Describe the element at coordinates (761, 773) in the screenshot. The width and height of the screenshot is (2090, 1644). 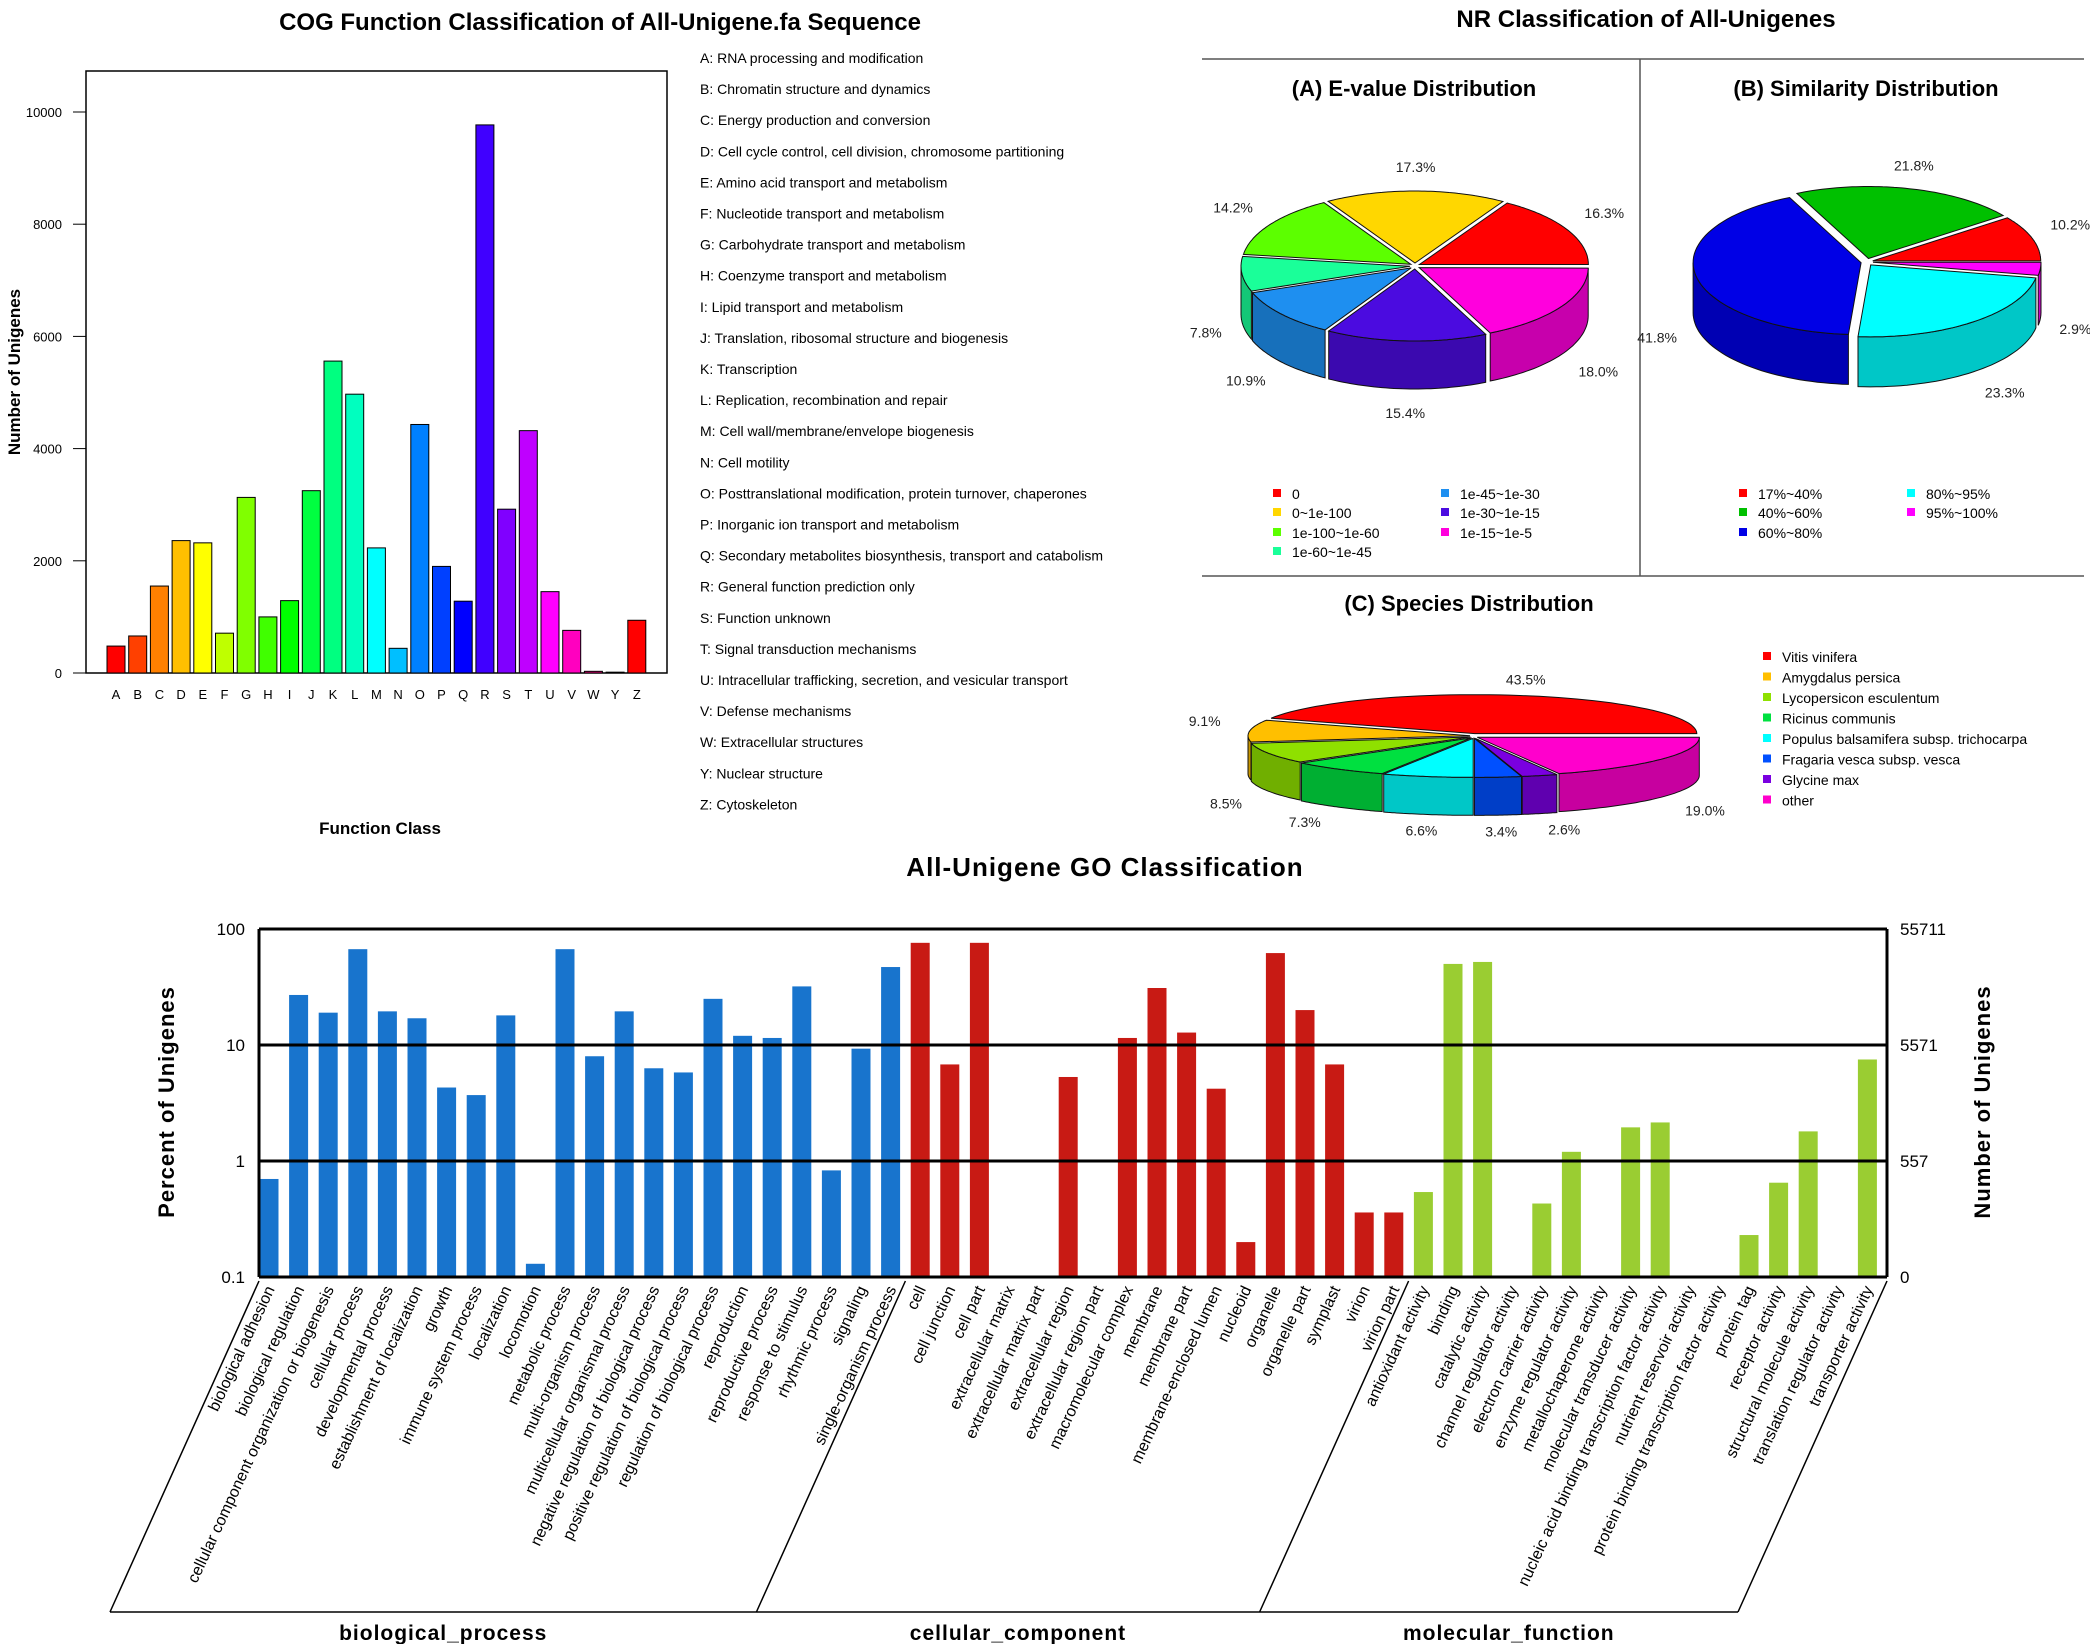
I see `cog-legend-item: Y: Nuclear structure` at that location.